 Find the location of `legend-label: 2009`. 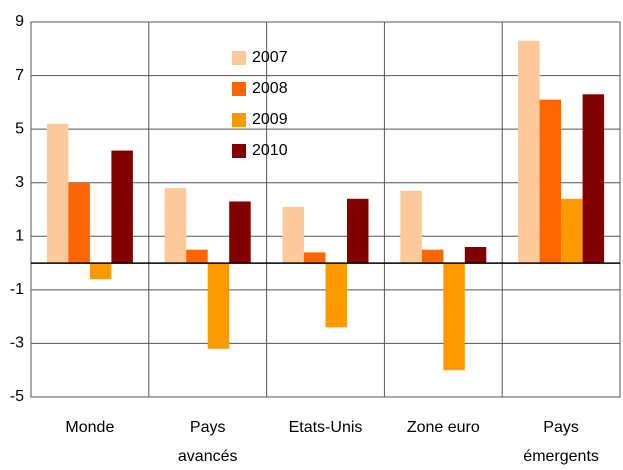

legend-label: 2009 is located at coordinates (270, 119).